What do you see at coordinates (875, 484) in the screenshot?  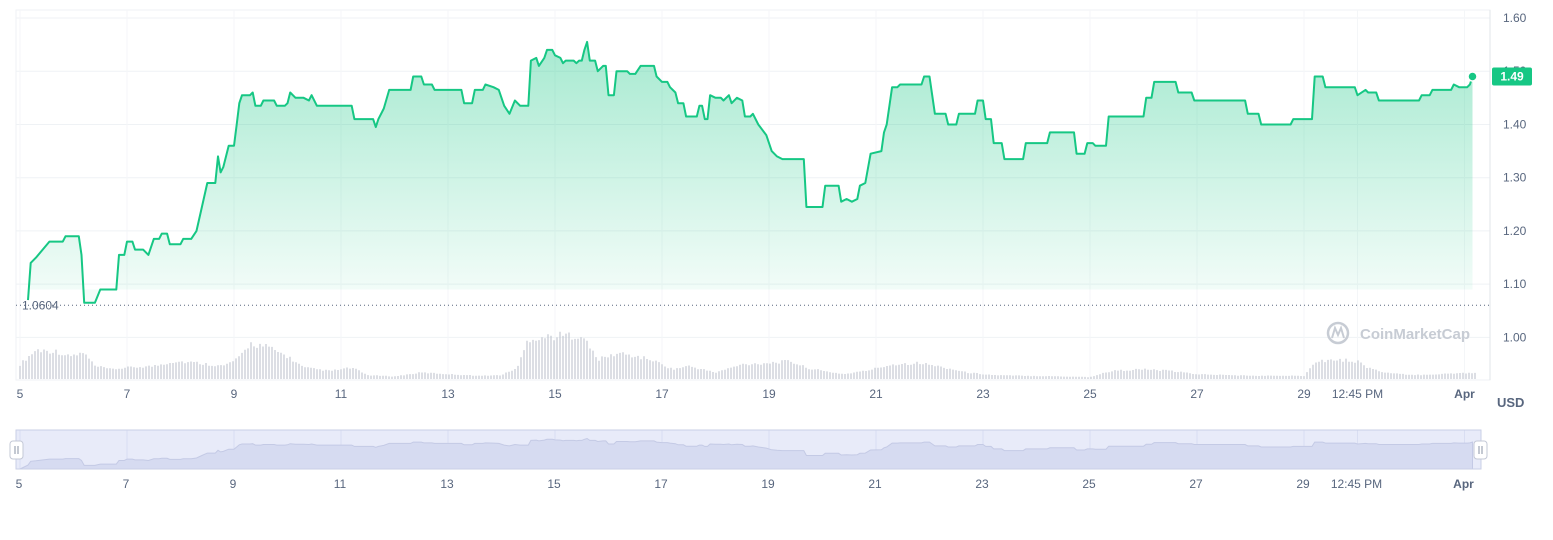 I see `navigator-x-tick-label: 21` at bounding box center [875, 484].